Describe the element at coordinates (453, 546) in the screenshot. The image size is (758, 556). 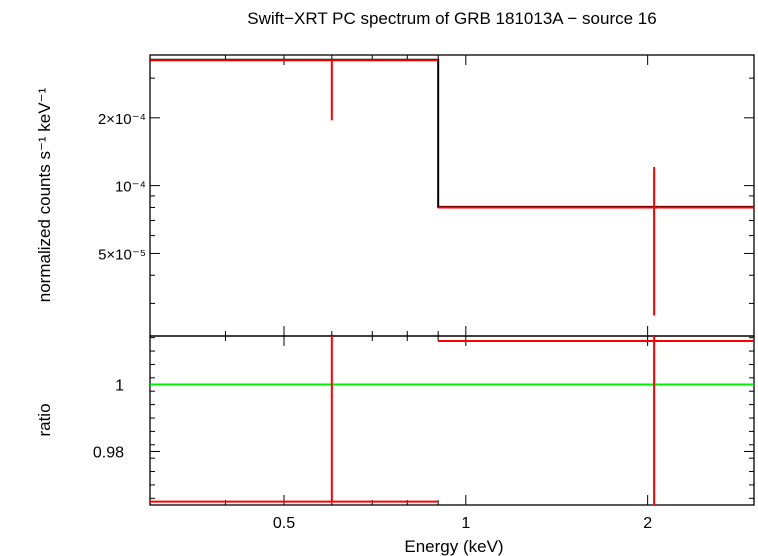
I see `x-axis-label: Energy (keV)` at that location.